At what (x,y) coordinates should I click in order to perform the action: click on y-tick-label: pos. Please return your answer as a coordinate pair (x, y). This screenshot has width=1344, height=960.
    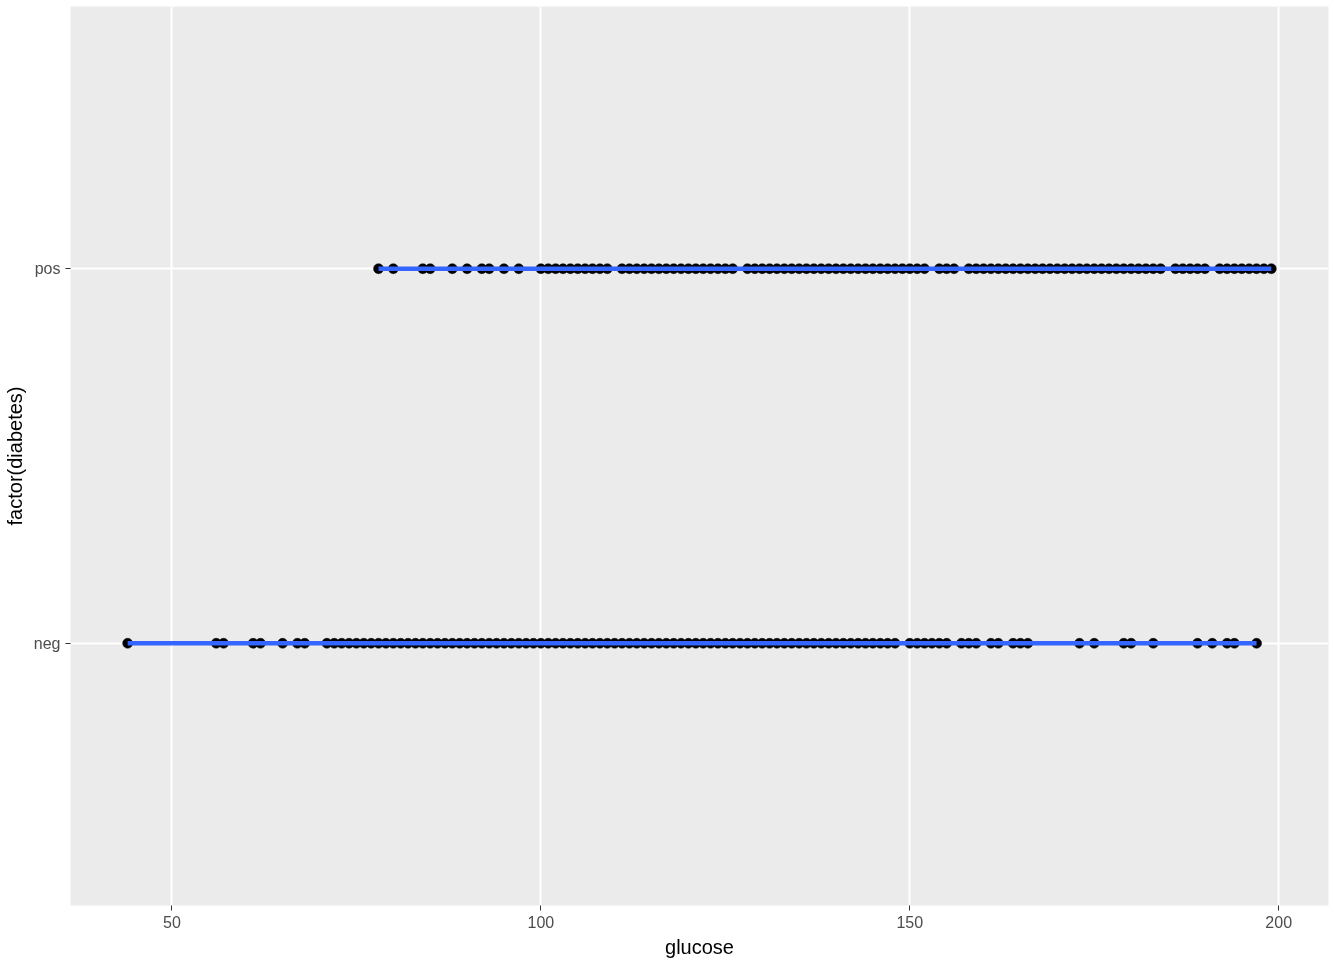
    Looking at the image, I should click on (47, 269).